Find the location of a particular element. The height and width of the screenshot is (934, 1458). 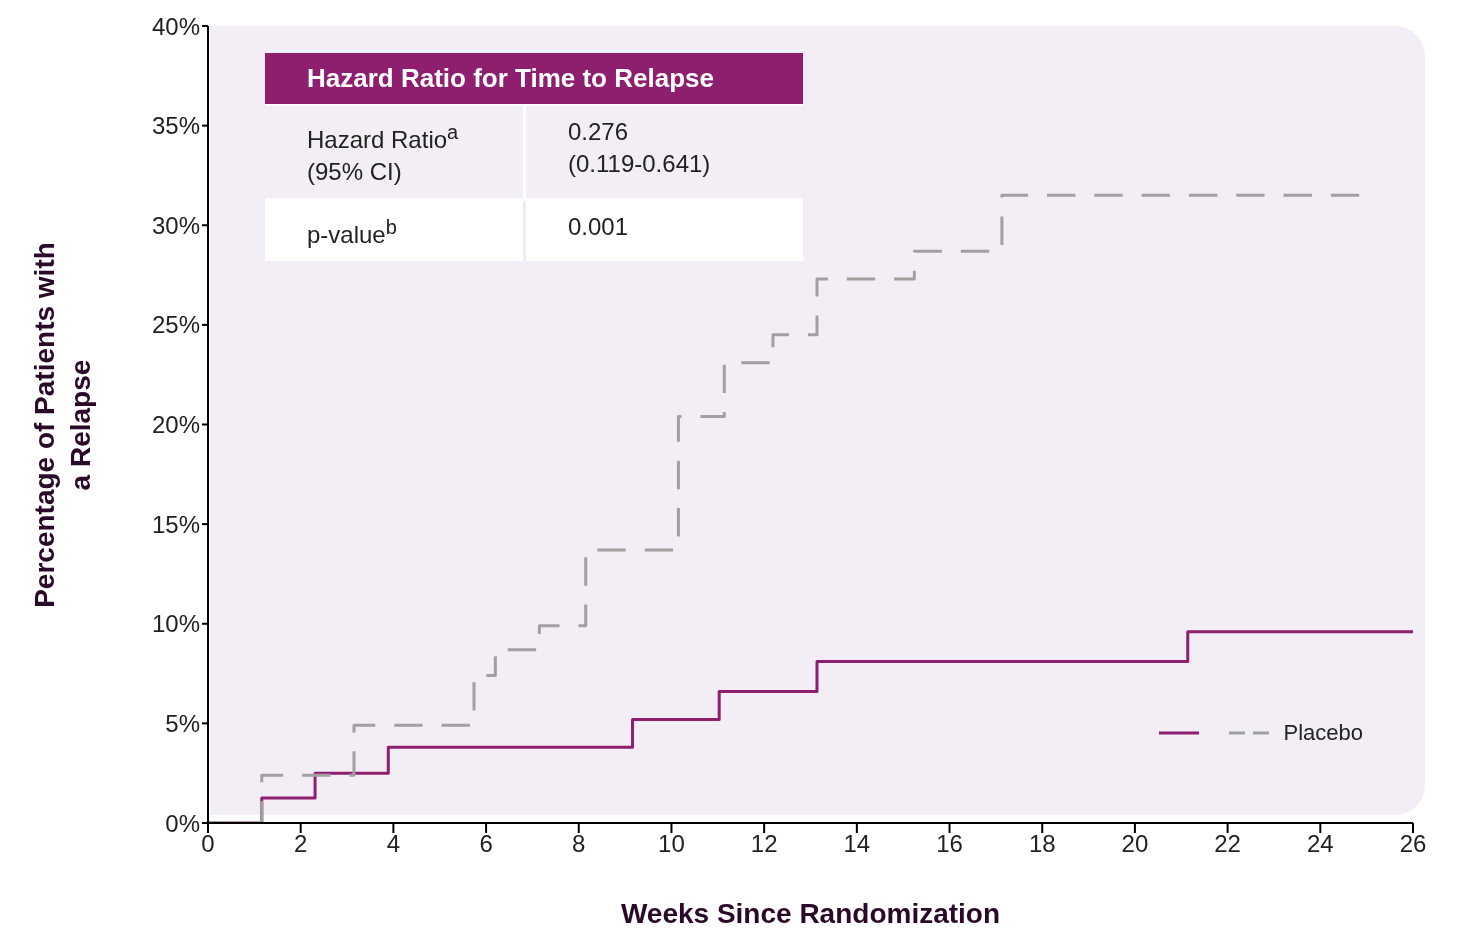

x-tick-label: 22 is located at coordinates (1227, 844).